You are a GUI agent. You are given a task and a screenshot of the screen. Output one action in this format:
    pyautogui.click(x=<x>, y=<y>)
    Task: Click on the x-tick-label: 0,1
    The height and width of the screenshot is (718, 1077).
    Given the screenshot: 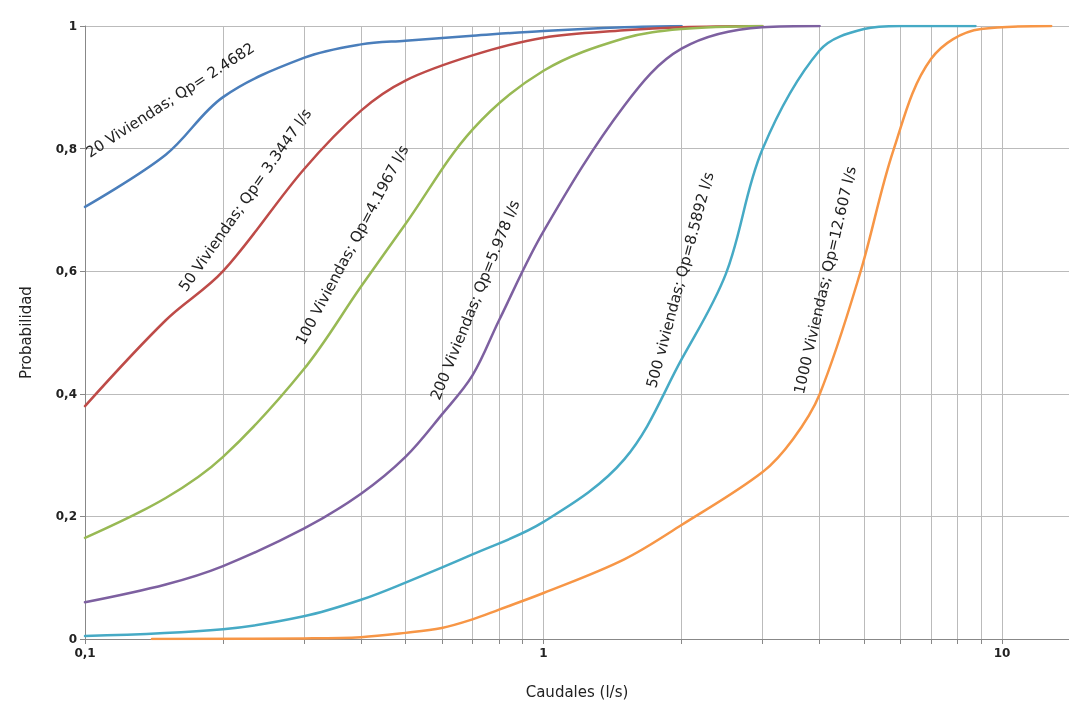 What is the action you would take?
    pyautogui.click(x=85, y=653)
    